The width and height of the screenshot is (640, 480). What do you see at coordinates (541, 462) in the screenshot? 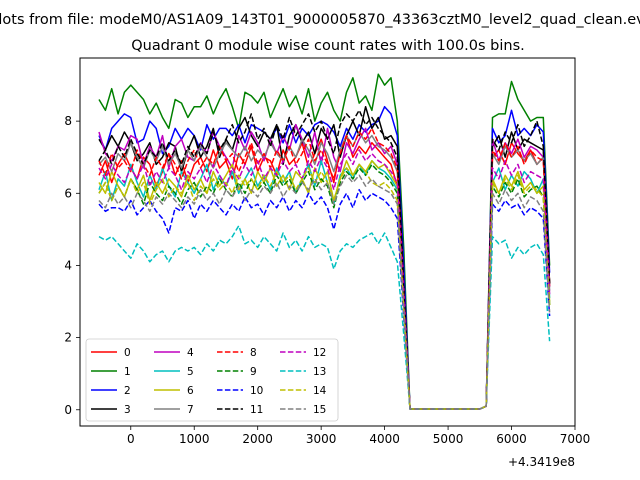
I see `x-axis-offset-label: +4.3419e8` at bounding box center [541, 462].